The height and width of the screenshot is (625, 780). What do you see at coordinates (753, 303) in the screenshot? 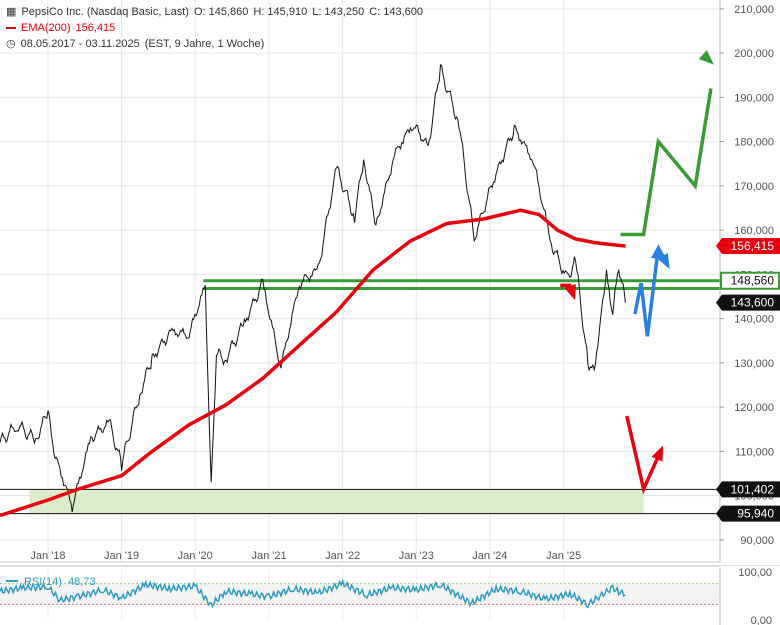
I see `price-badge-label-2: 143,600` at bounding box center [753, 303].